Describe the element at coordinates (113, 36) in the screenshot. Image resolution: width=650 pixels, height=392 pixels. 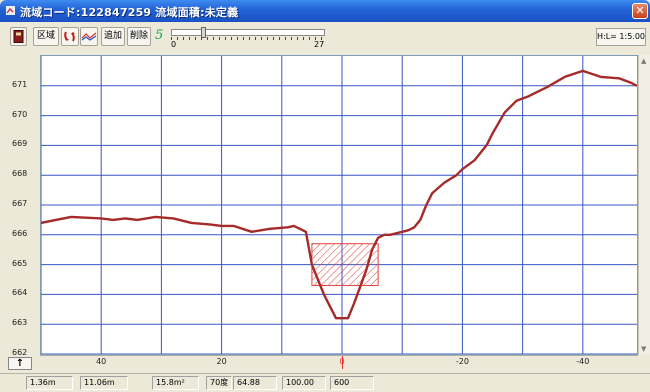
I see `add-button: 追加` at that location.